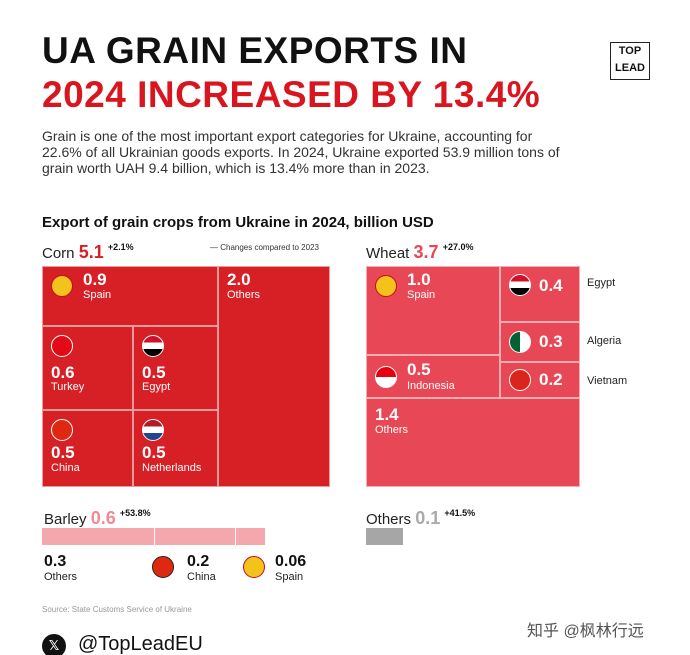 The width and height of the screenshot is (690, 655). Describe the element at coordinates (630, 51) in the screenshot. I see `logo-text: TOP` at that location.